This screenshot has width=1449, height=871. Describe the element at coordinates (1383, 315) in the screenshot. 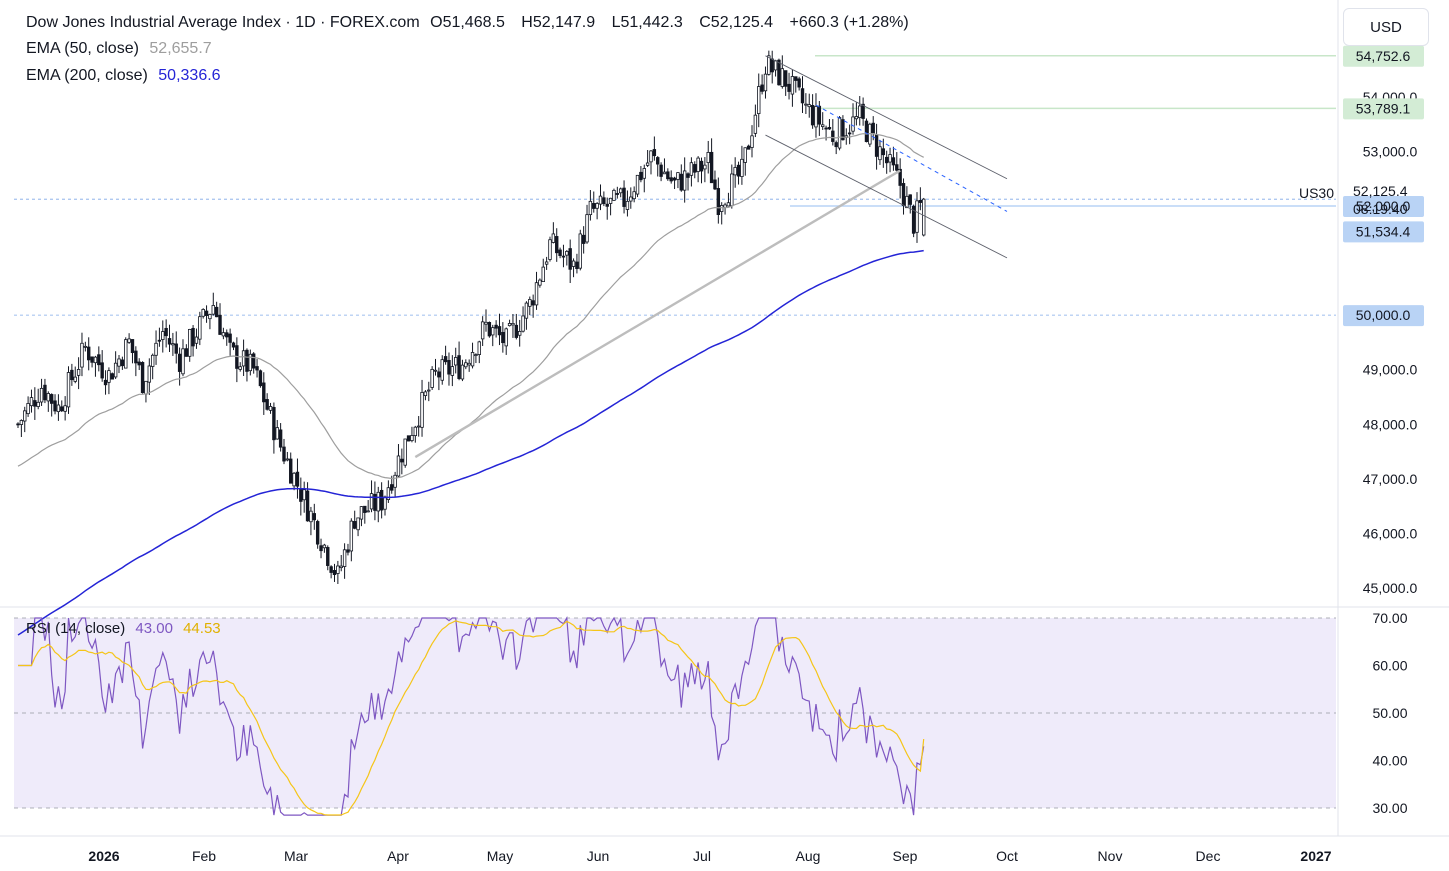

I see `price-tag: 50,000.0` at that location.